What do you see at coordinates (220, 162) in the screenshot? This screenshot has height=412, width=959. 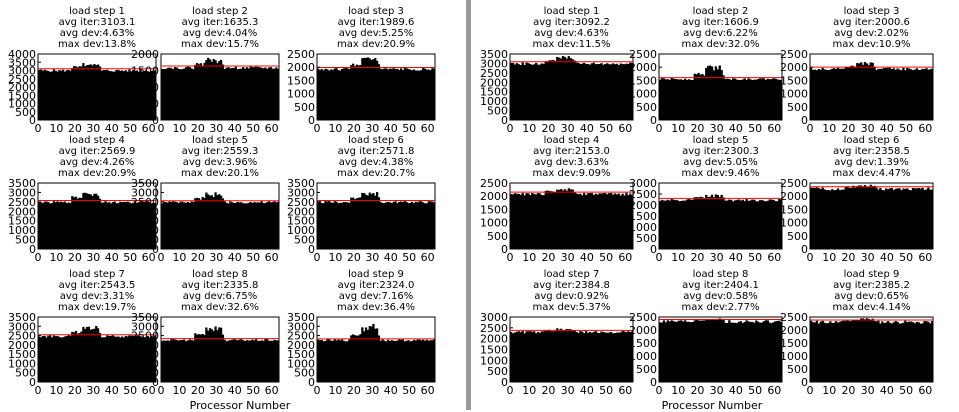 I see `subplot-stat: avg dev:3.96%` at bounding box center [220, 162].